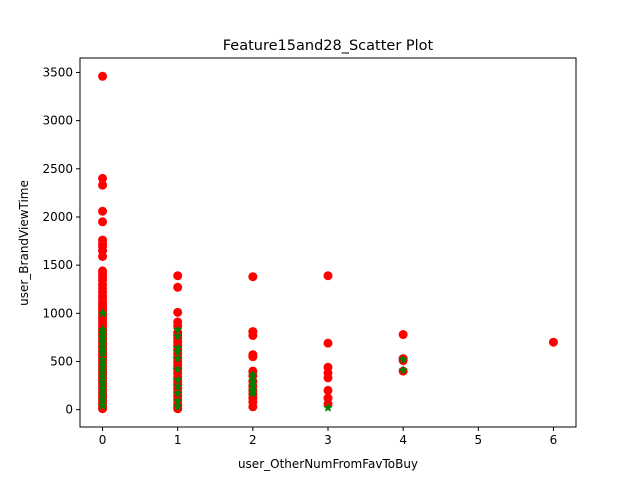 Image resolution: width=640 pixels, height=480 pixels. What do you see at coordinates (61, 241) in the screenshot?
I see `y-axis-ticks: 0 500 1000 1500 2000 2500 3000 3500` at bounding box center [61, 241].